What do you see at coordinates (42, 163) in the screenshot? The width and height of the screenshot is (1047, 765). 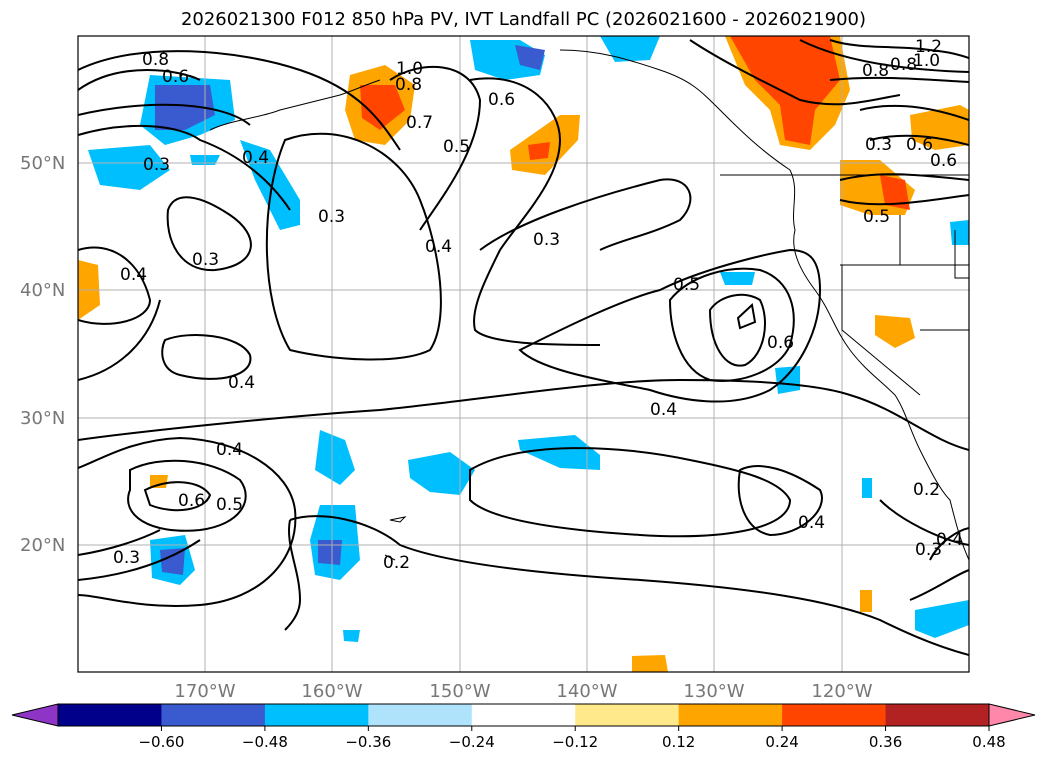 I see `lat-label: 50°N` at bounding box center [42, 163].